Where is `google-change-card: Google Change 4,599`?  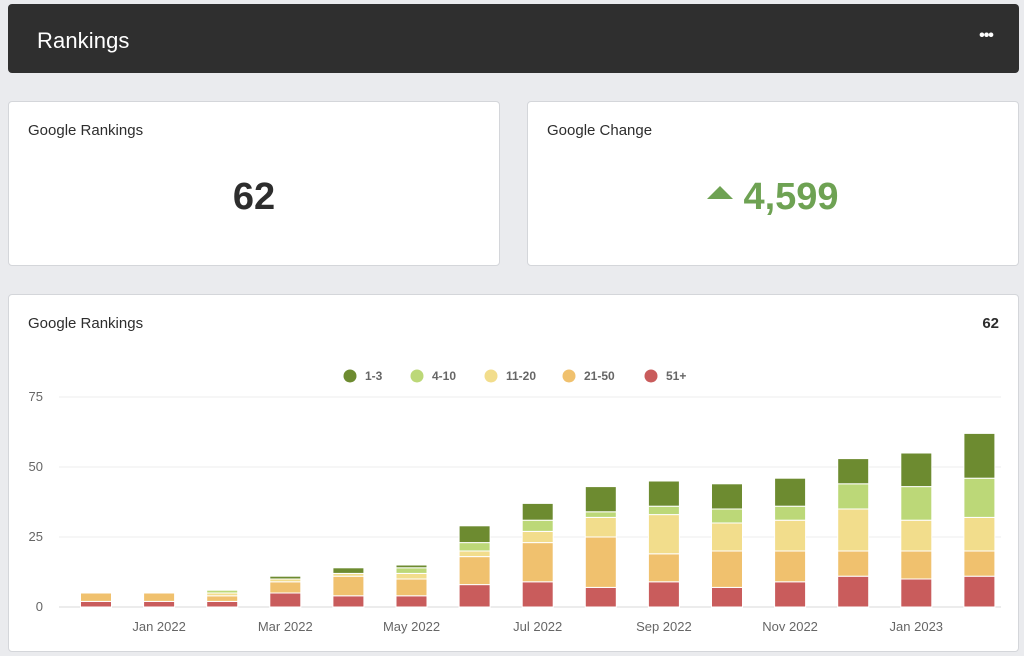 google-change-card: Google Change 4,599 is located at coordinates (773, 183).